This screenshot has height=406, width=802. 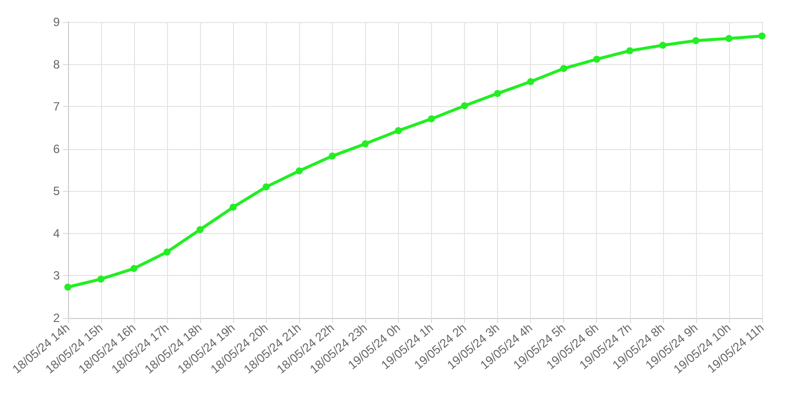 What do you see at coordinates (56, 233) in the screenshot?
I see `y-tick-label: 4` at bounding box center [56, 233].